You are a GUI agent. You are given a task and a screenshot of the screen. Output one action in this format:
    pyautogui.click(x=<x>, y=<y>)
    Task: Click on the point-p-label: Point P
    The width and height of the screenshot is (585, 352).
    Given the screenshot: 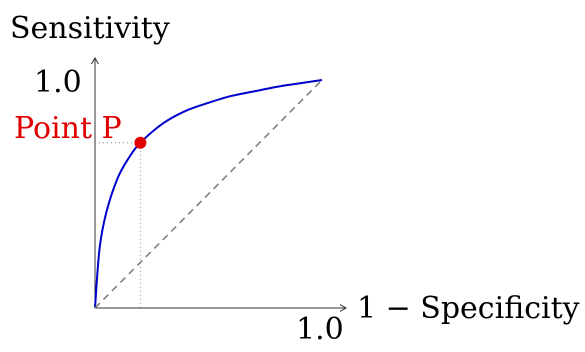 What is the action you would take?
    pyautogui.click(x=68, y=128)
    